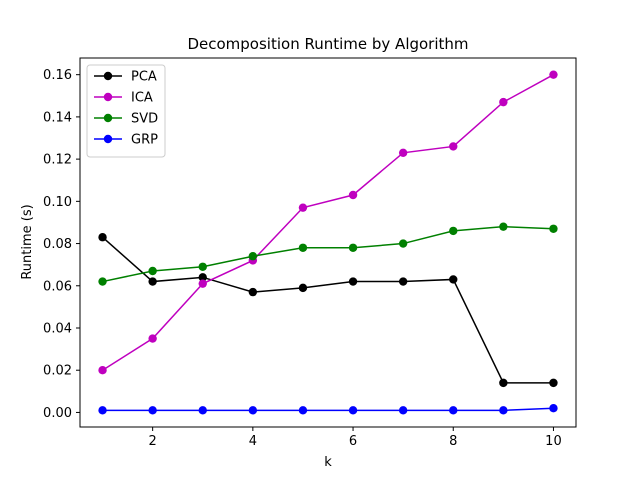 The width and height of the screenshot is (640, 480). What do you see at coordinates (144, 140) in the screenshot?
I see `legend-label: GRP` at bounding box center [144, 140].